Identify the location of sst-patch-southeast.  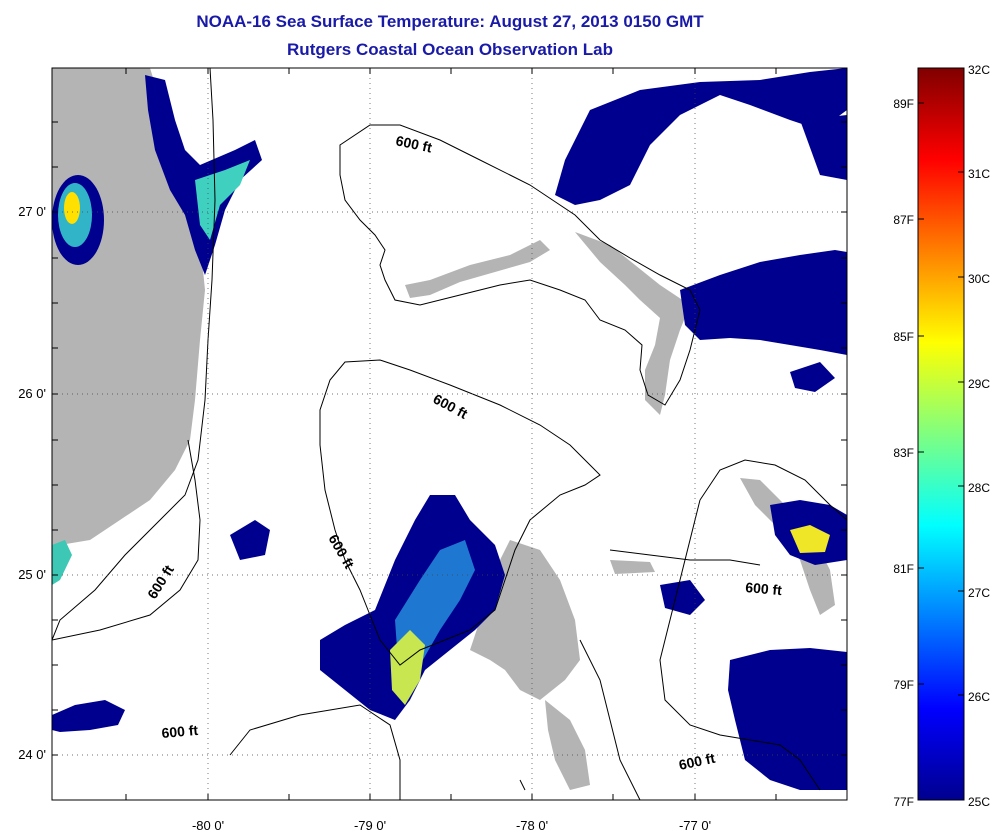
(787, 719).